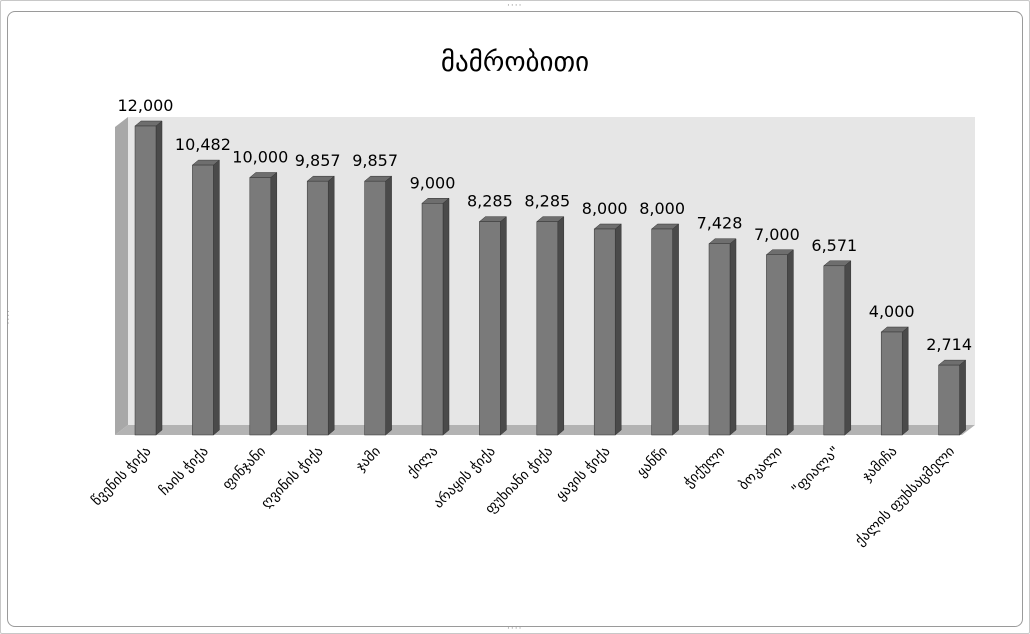  I want to click on category-label: ქილა, so click(422, 462).